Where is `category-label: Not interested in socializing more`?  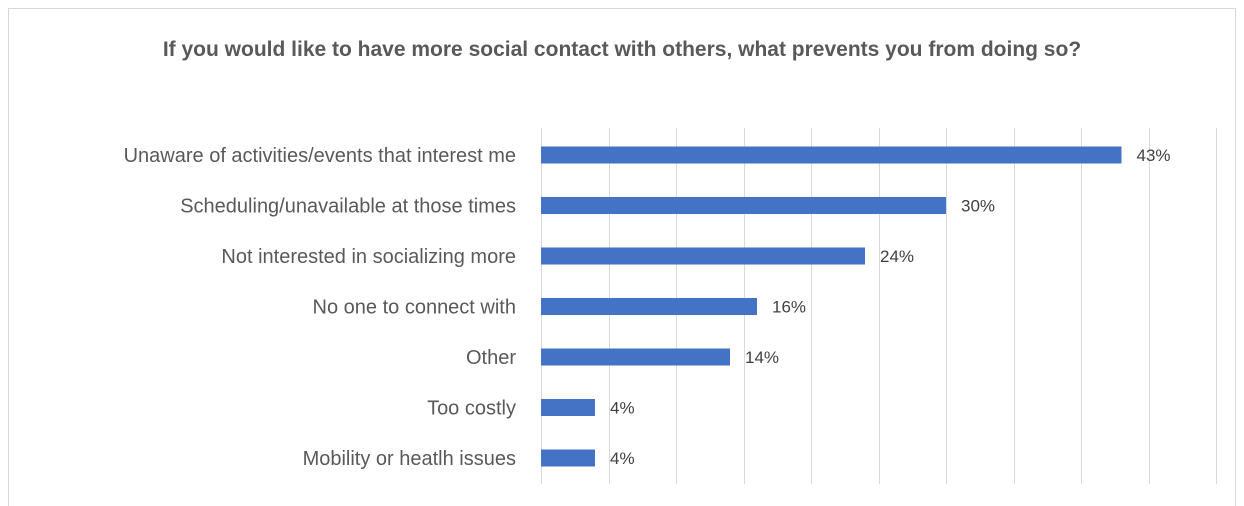 category-label: Not interested in socializing more is located at coordinates (368, 257).